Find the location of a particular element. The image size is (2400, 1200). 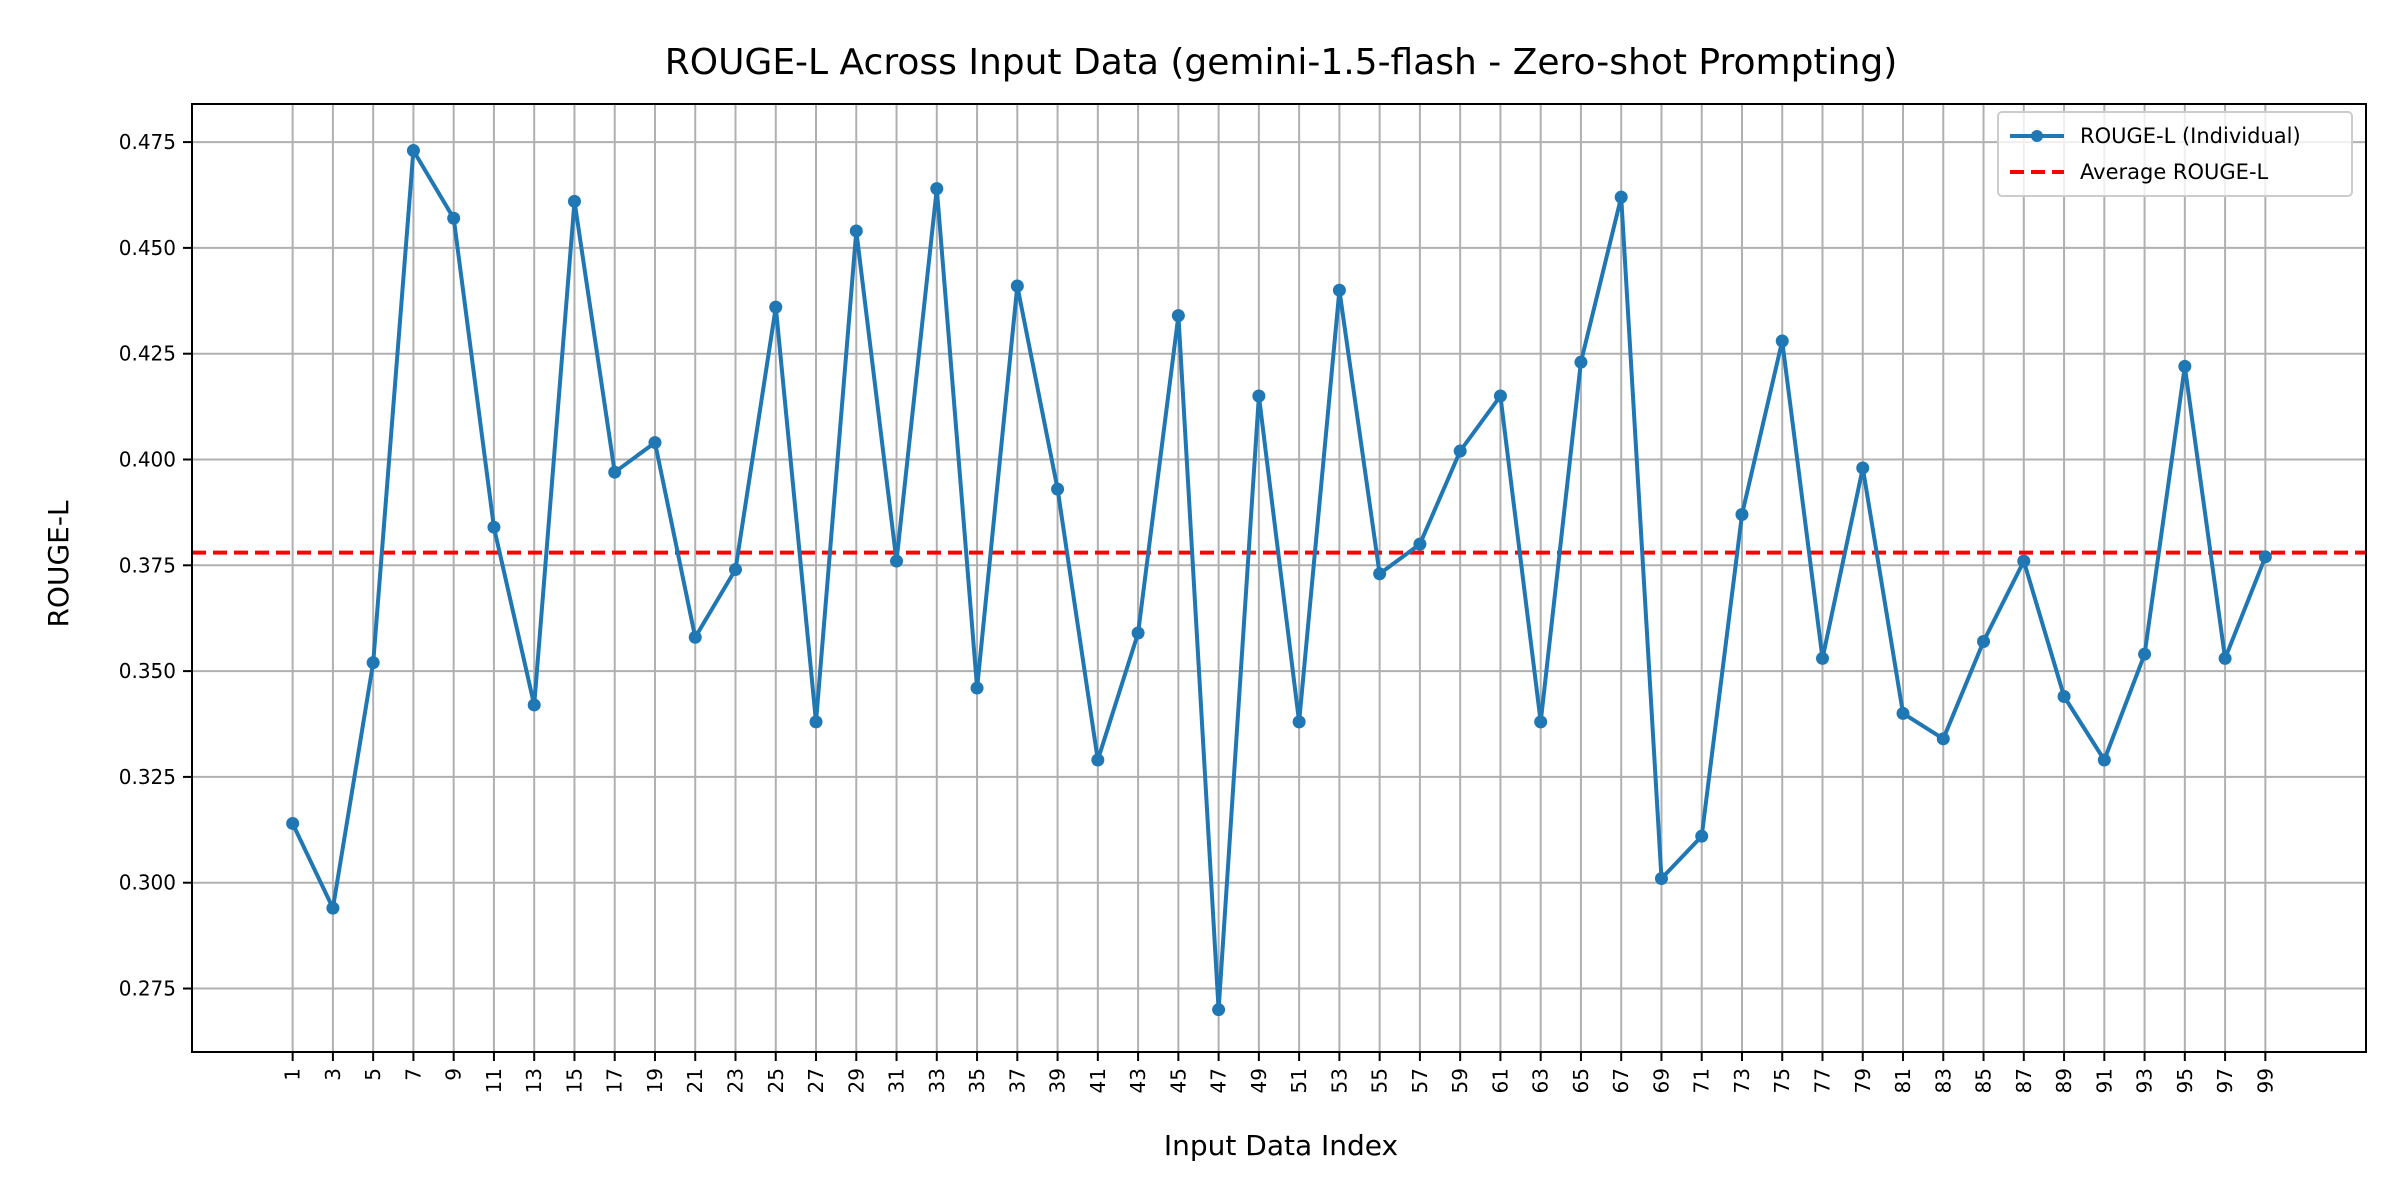

x-tick-label: 29 is located at coordinates (856, 1080).